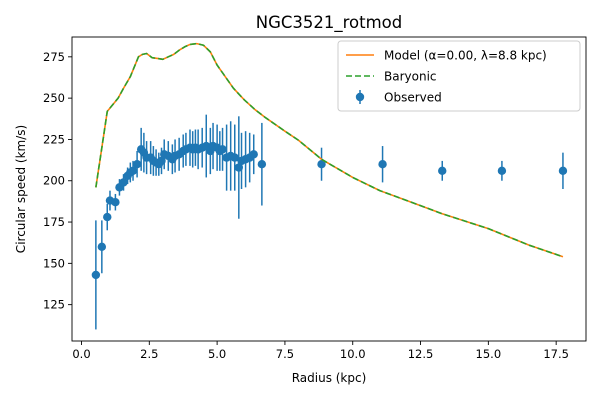  What do you see at coordinates (421, 354) in the screenshot?
I see `x-tick-label: 12.5` at bounding box center [421, 354].